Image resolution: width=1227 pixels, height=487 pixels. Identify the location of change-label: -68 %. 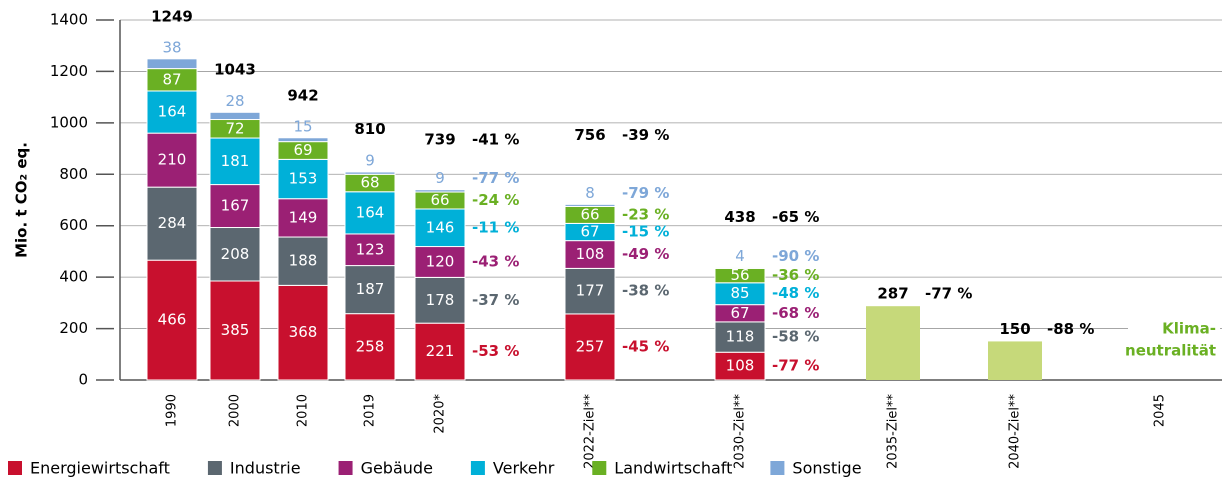
(795, 313).